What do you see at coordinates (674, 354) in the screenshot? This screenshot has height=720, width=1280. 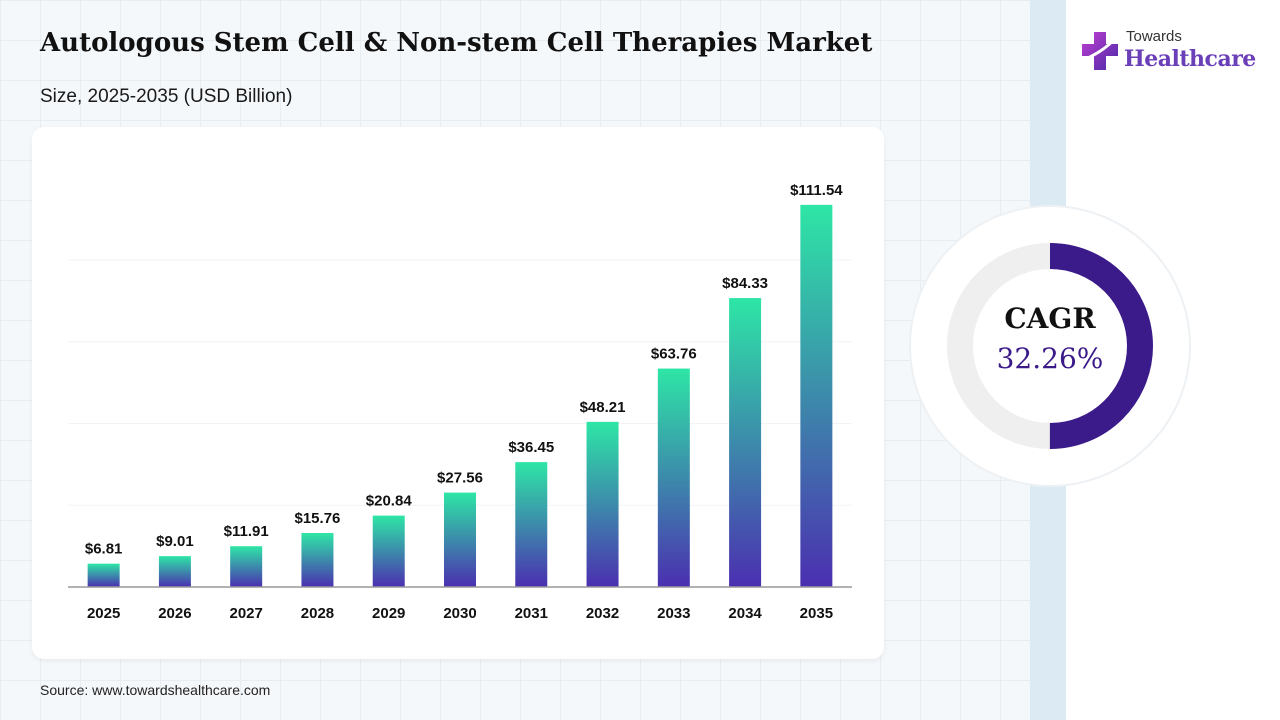 I see `data-label: $63.76` at bounding box center [674, 354].